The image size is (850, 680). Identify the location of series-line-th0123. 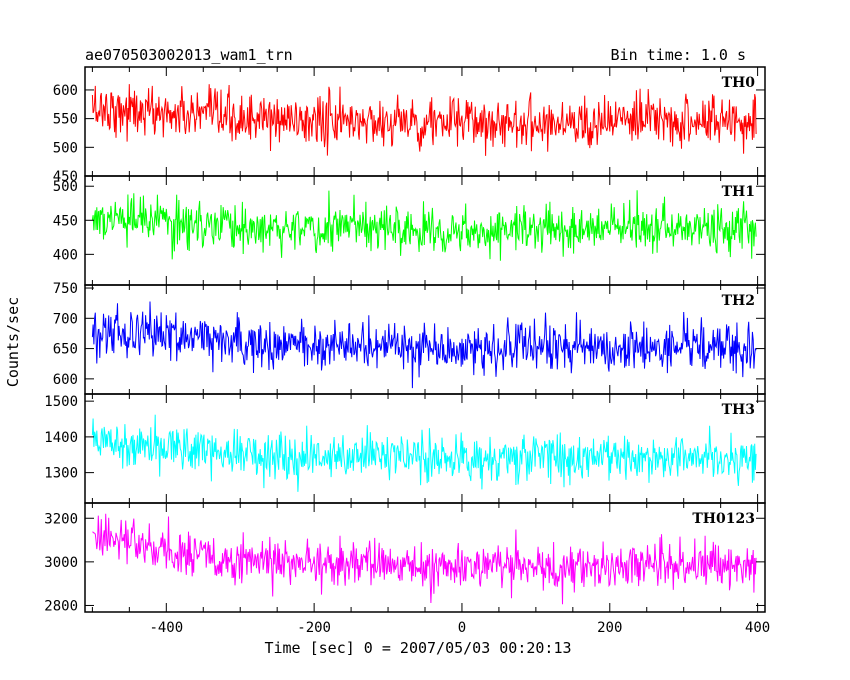
(424, 559).